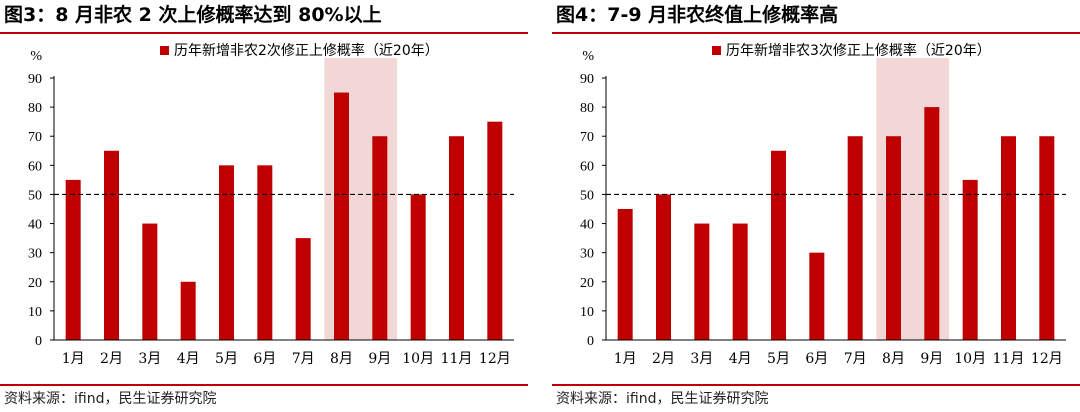 This screenshot has height=412, width=1080. Describe the element at coordinates (306, 50) in the screenshot. I see `legend-label: 历年新增非农2次修正上修概率（近20年）` at that location.